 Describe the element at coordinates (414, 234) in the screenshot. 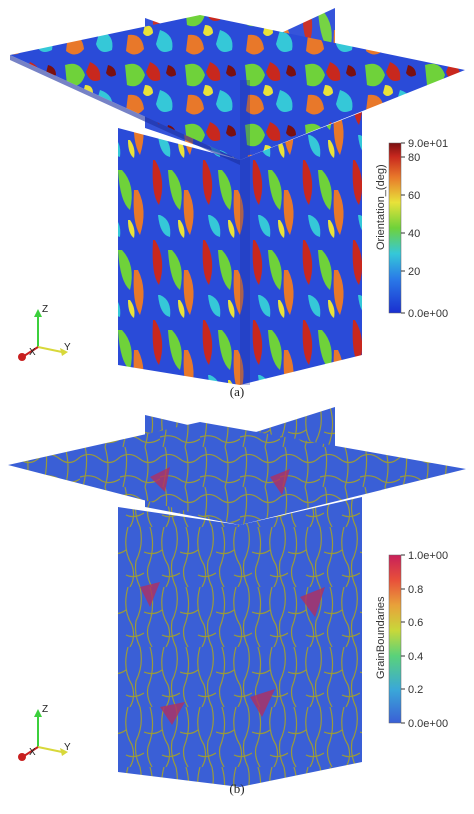

I see `colorbar-tick: 40` at that location.